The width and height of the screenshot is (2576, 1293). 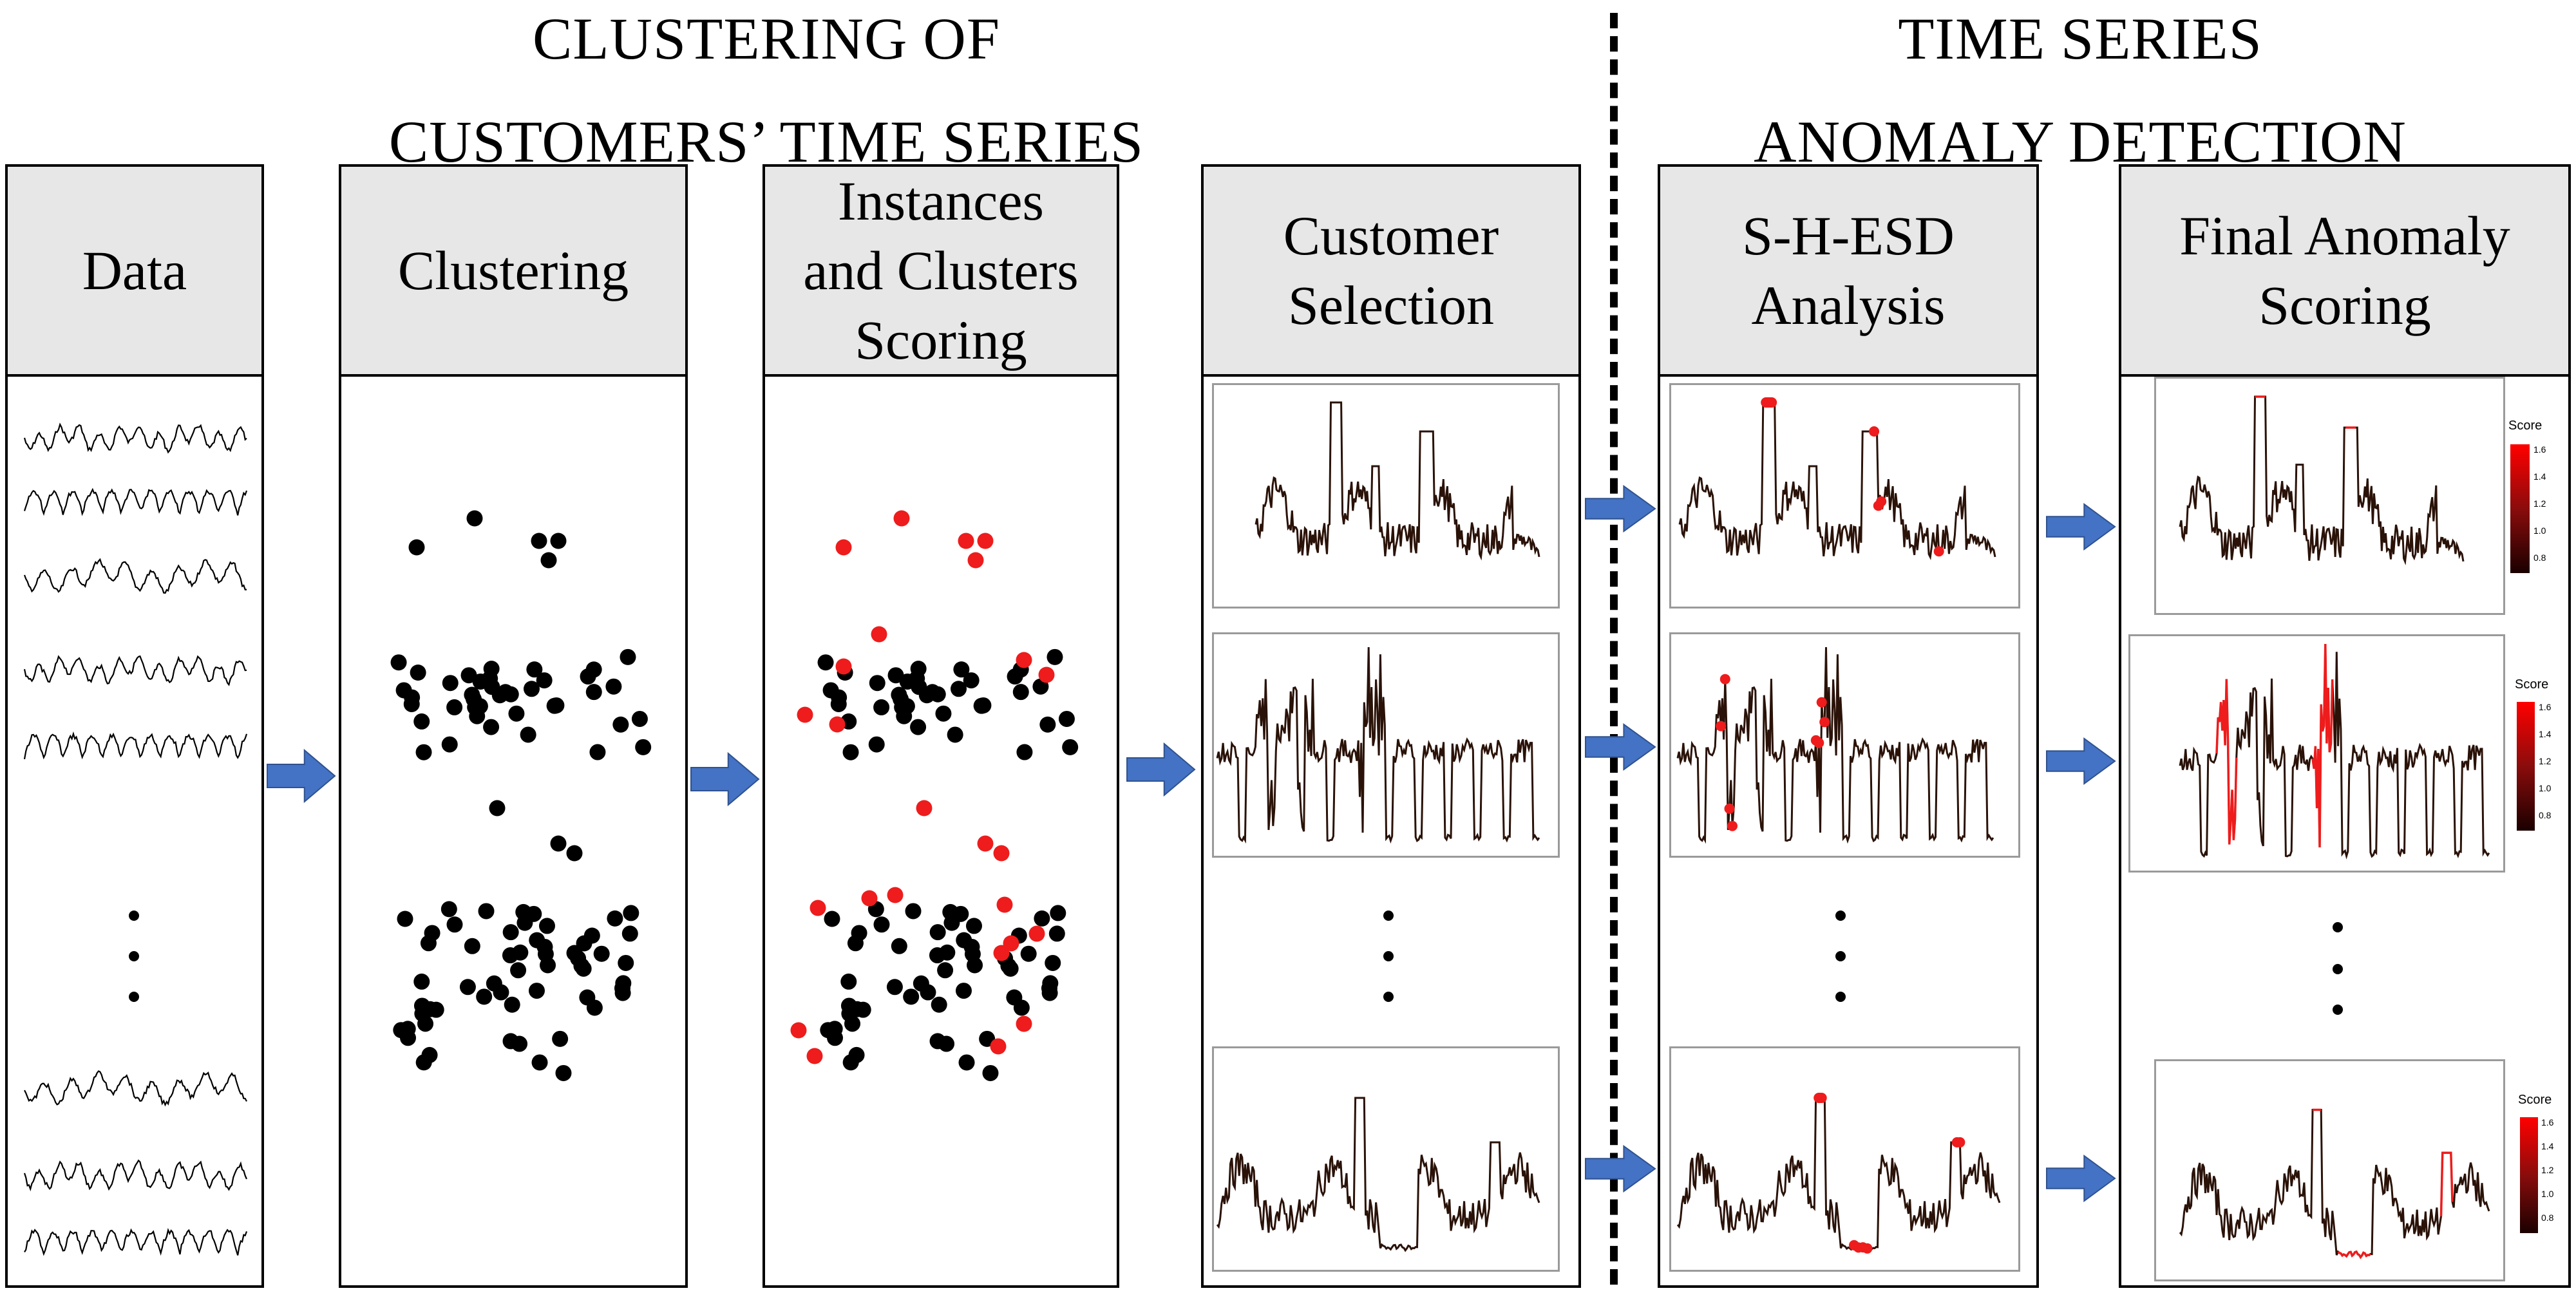 What do you see at coordinates (2080, 38) in the screenshot?
I see `section-title-anomaly-line-1: TIME SERIES` at bounding box center [2080, 38].